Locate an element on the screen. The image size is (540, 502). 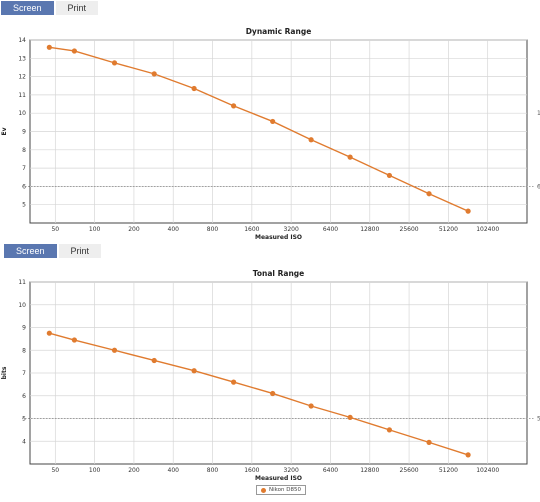
chart-title: Tonal Range is located at coordinates (279, 273).